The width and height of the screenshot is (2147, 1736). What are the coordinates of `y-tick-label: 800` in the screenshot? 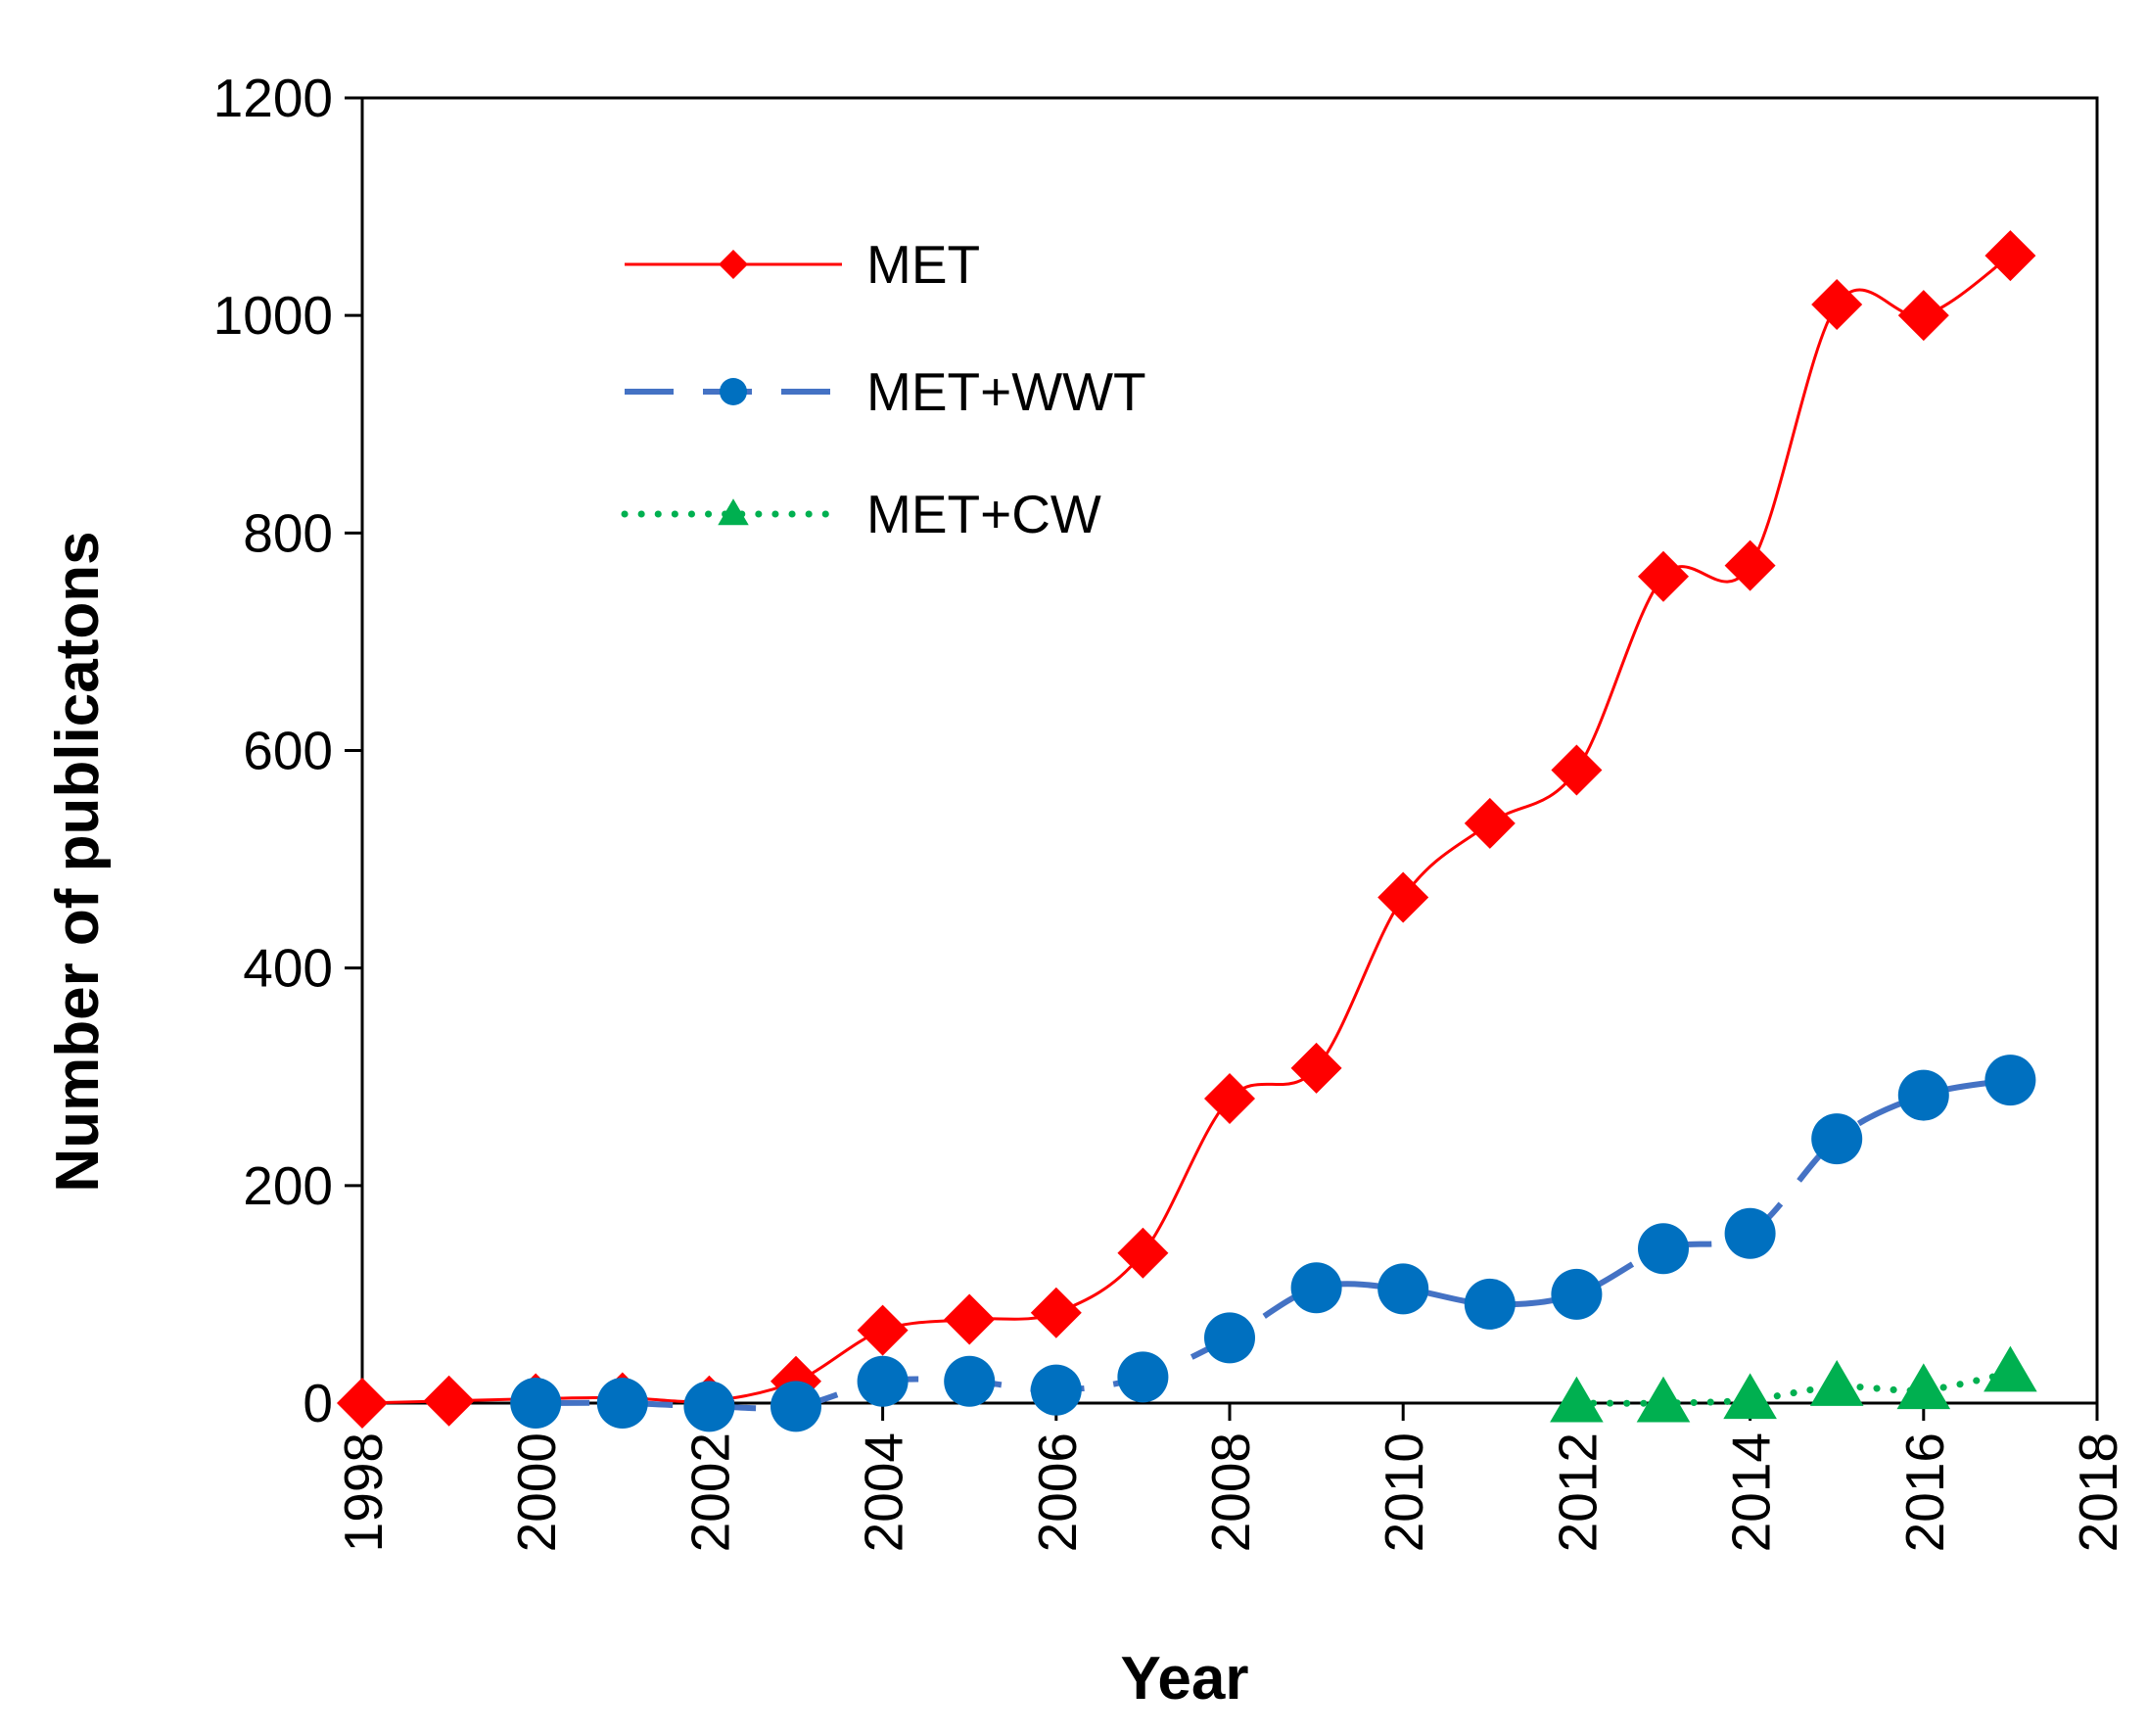 It's located at (288, 532).